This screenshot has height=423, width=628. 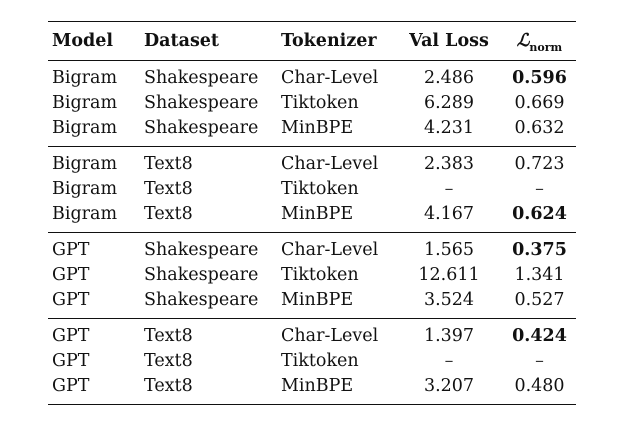 What do you see at coordinates (449, 250) in the screenshot?
I see `cell-val-loss: 1.565` at bounding box center [449, 250].